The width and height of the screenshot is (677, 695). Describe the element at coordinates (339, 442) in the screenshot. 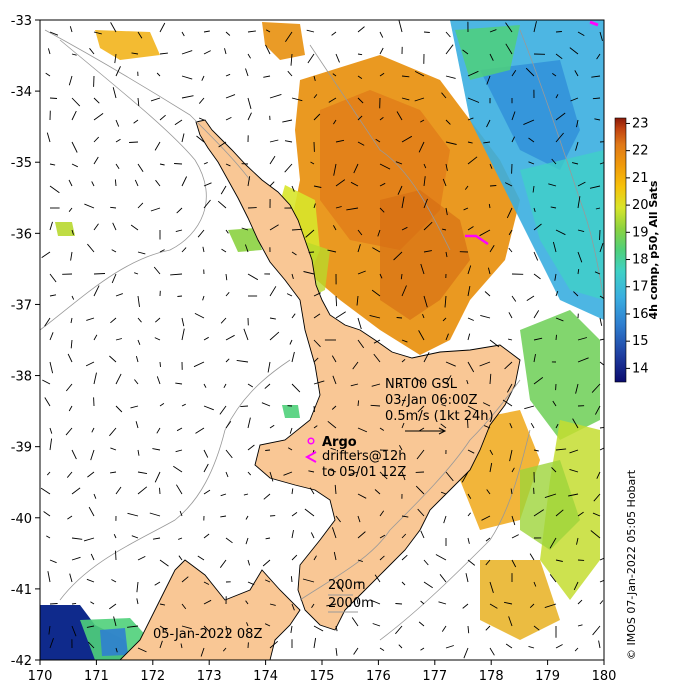

I see `argo-label: Argo` at that location.